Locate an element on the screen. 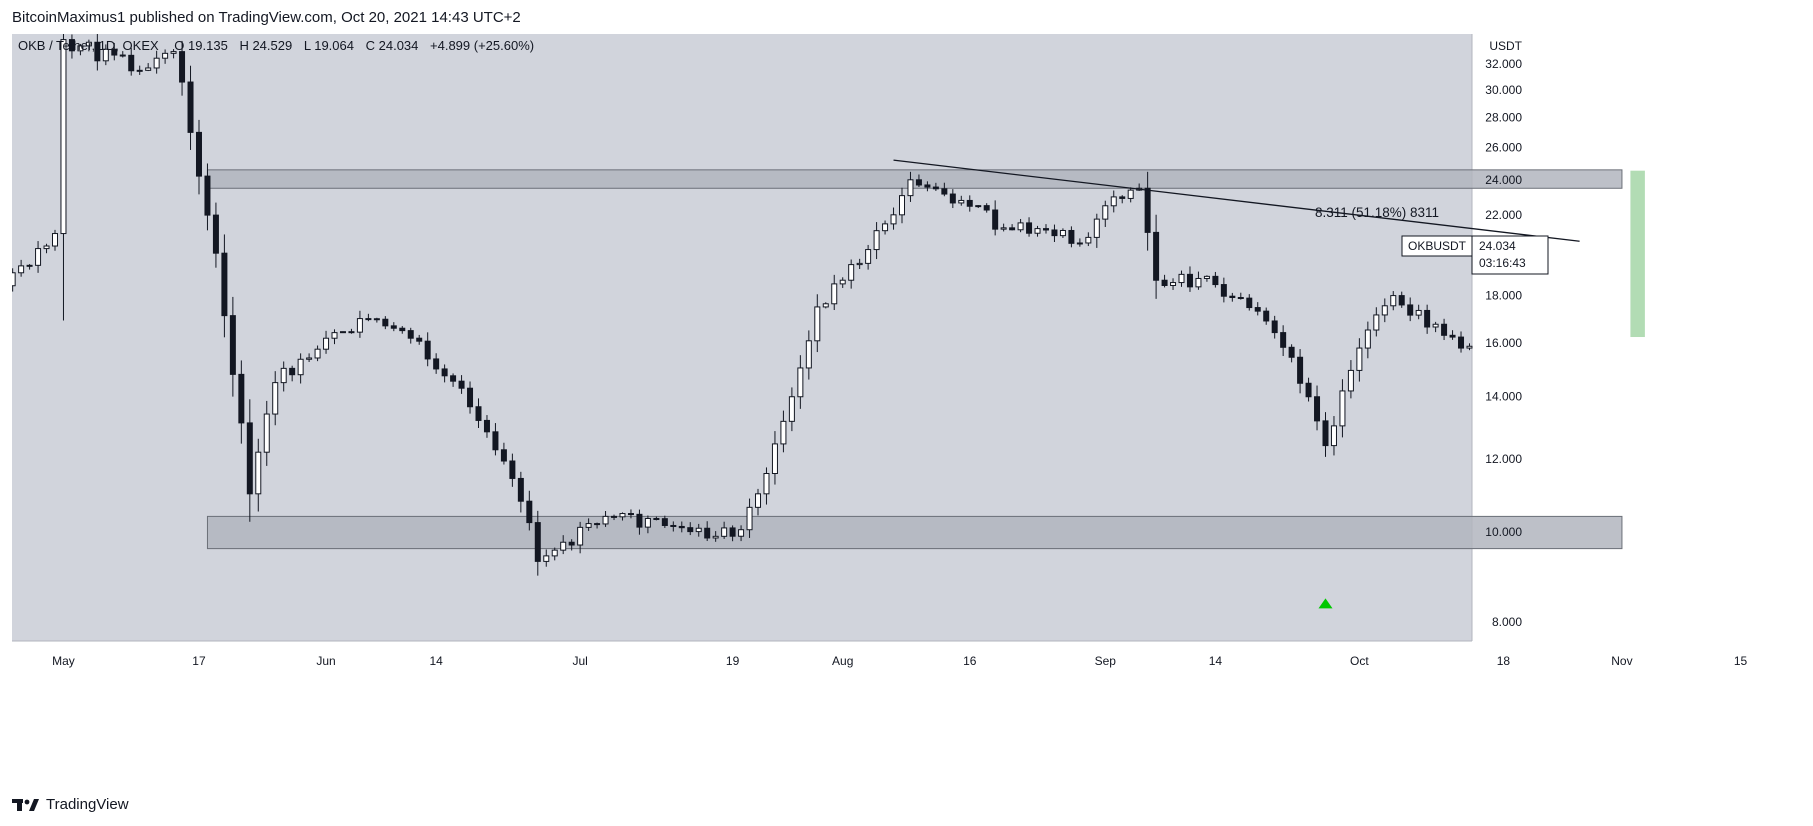  legend-high-value: 24.529 is located at coordinates (272, 45).